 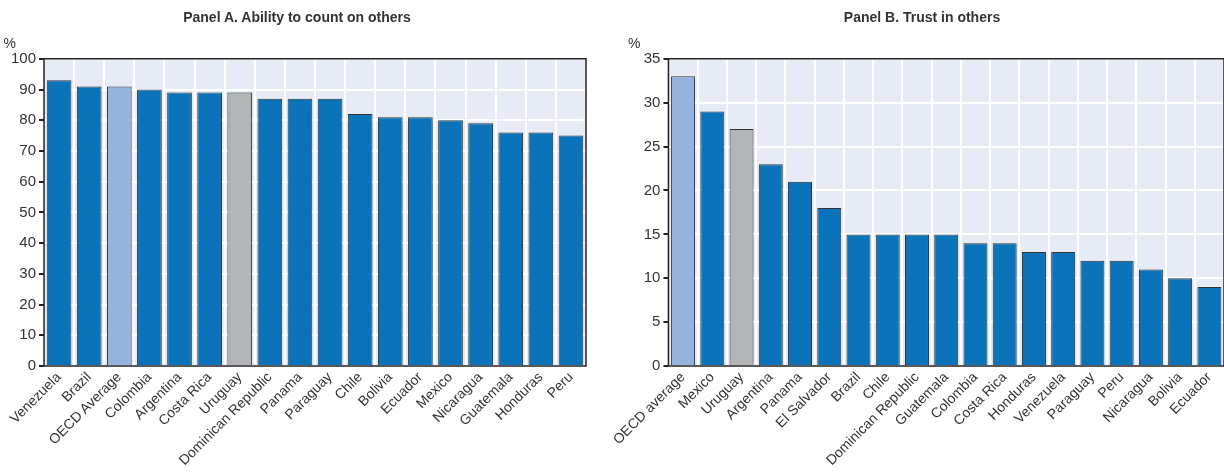 I want to click on y-tick-label: 15, so click(x=652, y=233).